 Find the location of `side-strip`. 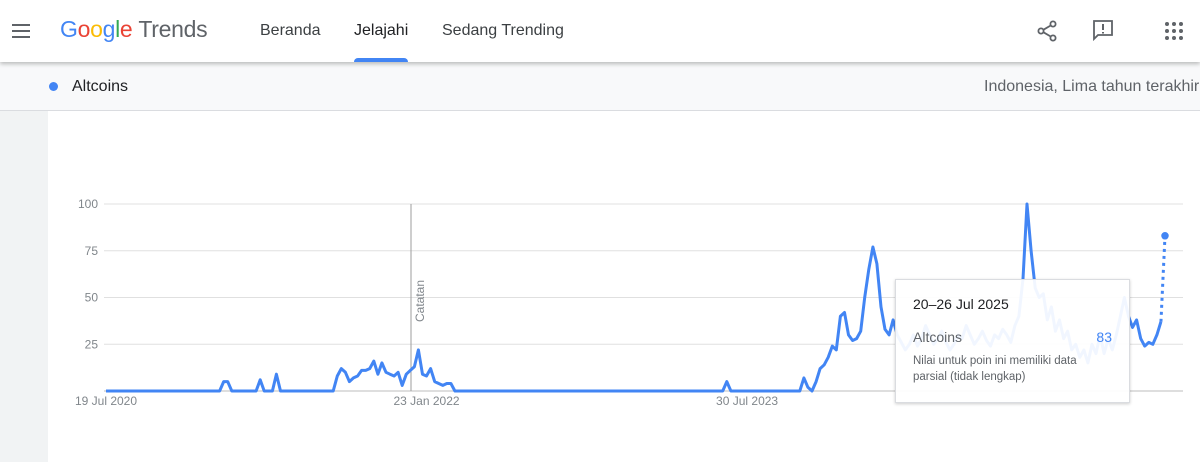

side-strip is located at coordinates (24, 286).